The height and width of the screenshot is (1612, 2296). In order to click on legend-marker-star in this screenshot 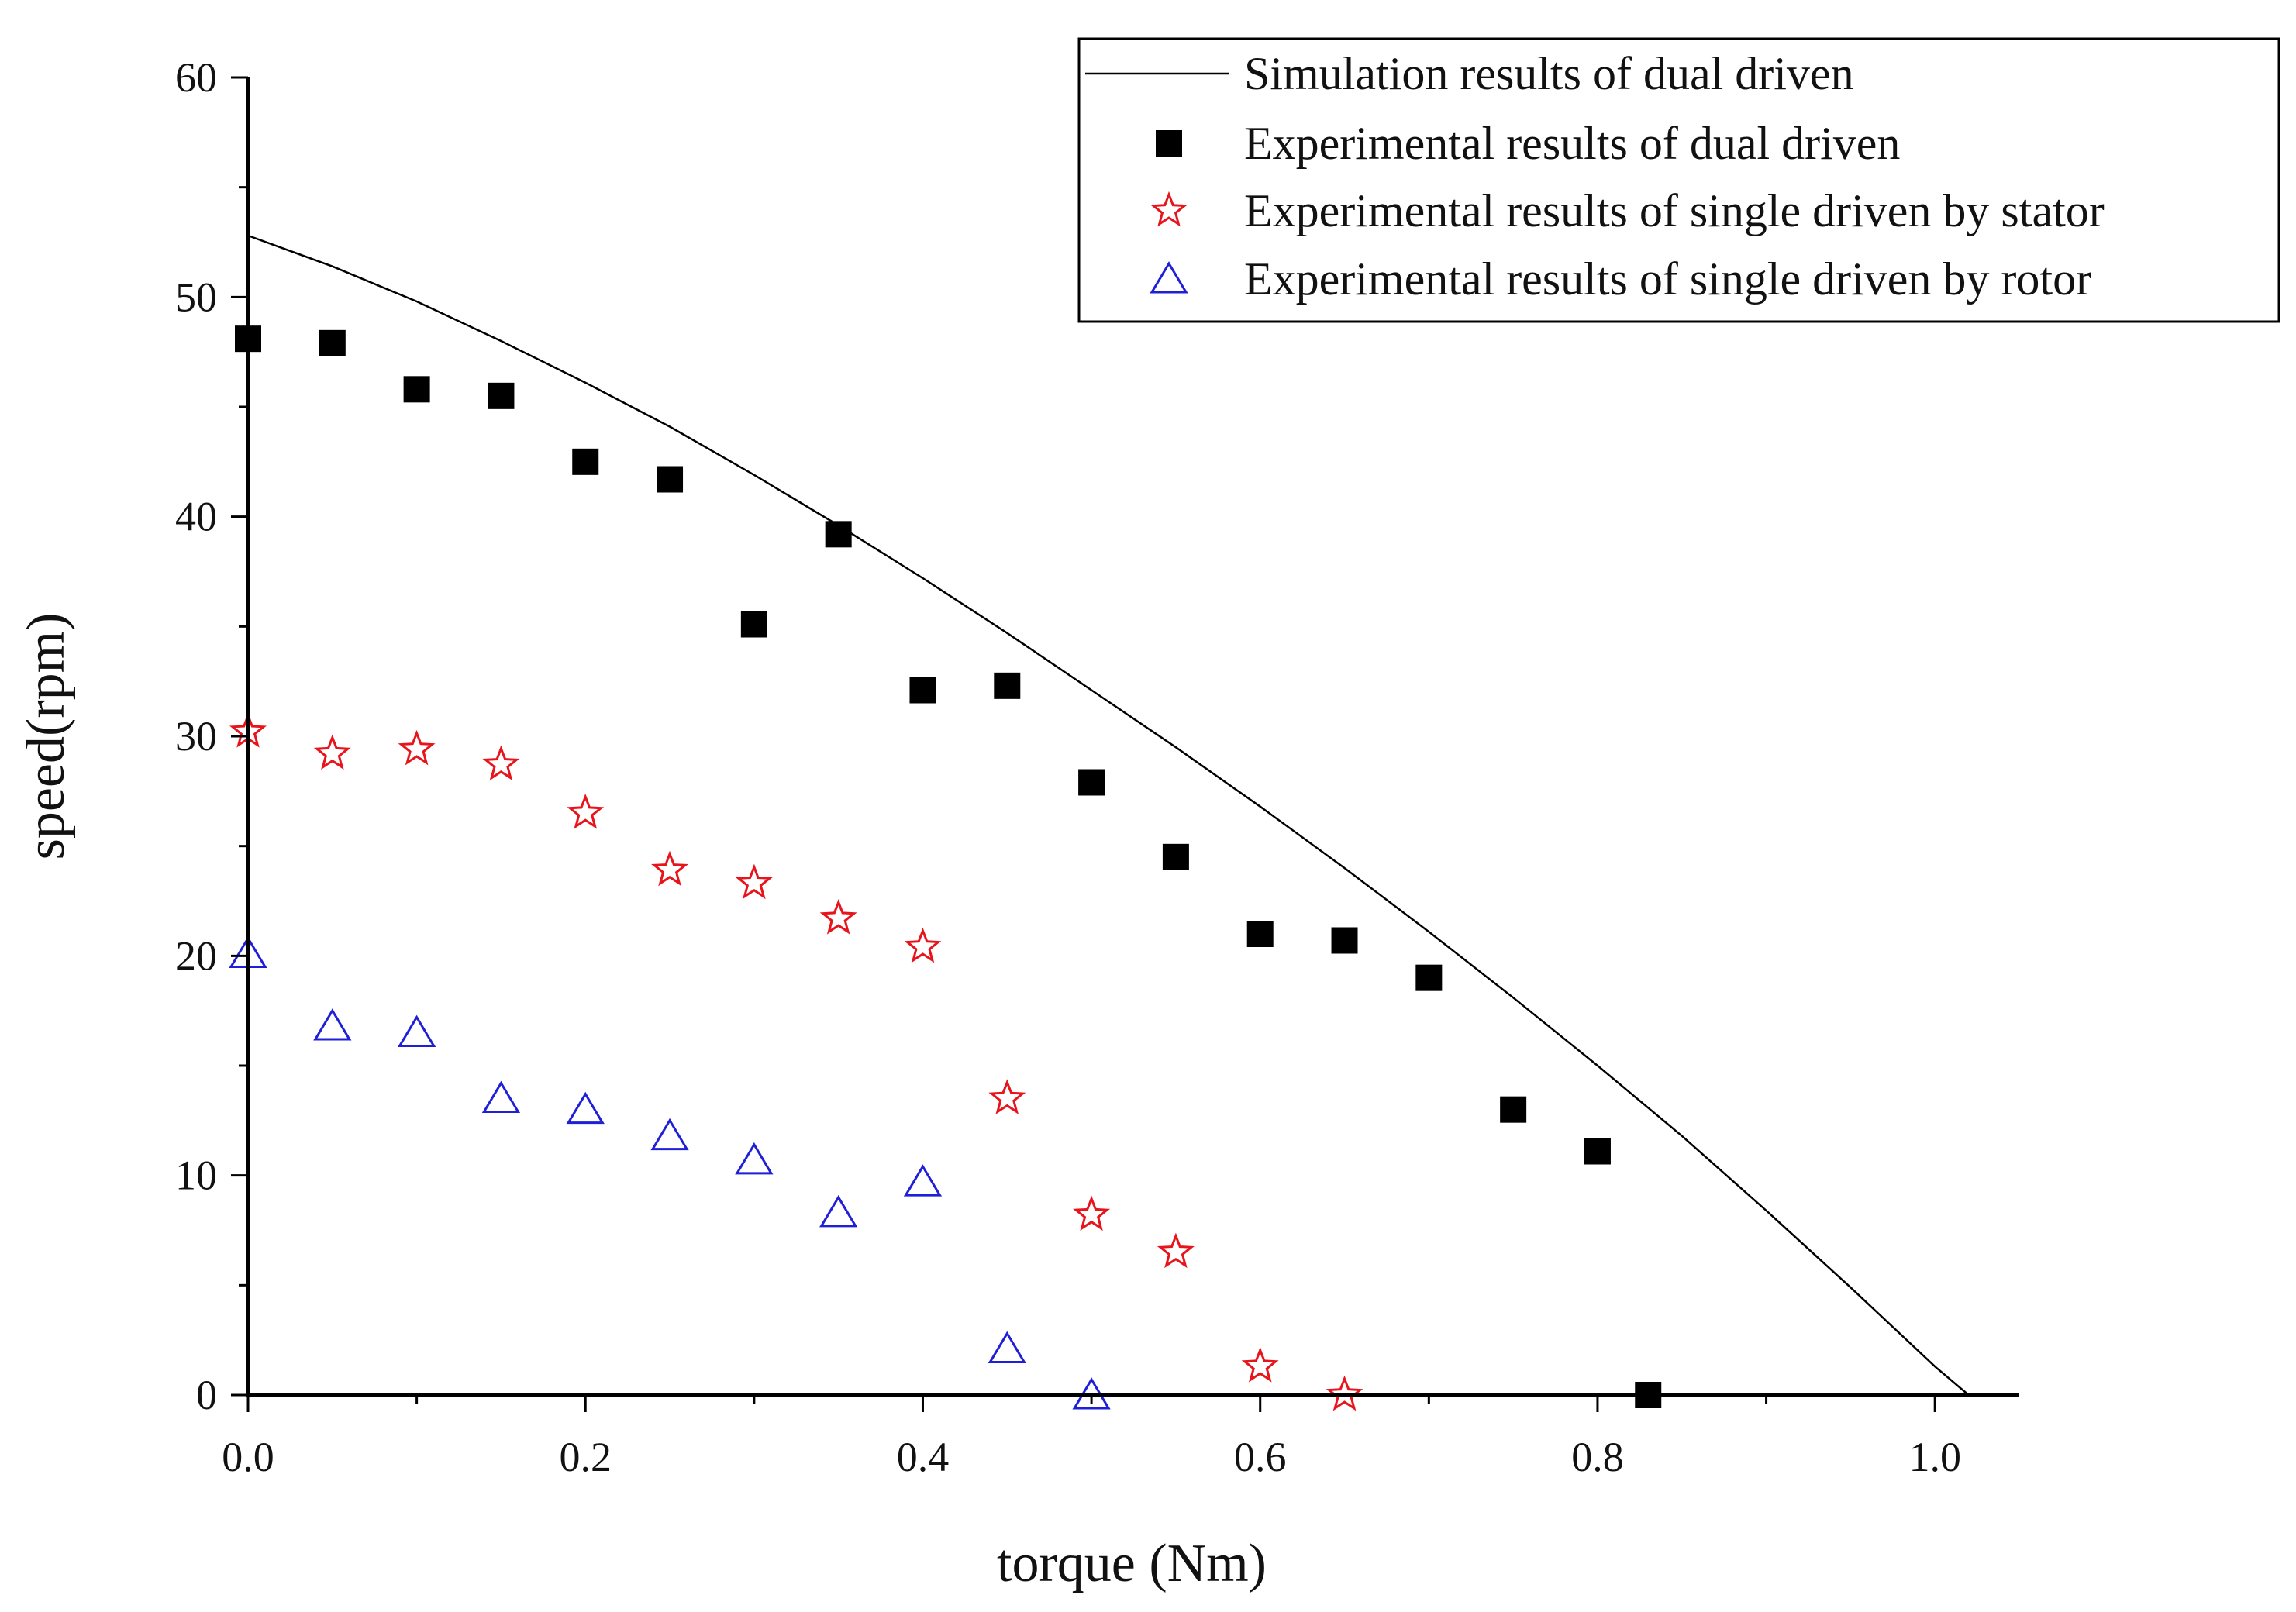, I will do `click(1169, 209)`.